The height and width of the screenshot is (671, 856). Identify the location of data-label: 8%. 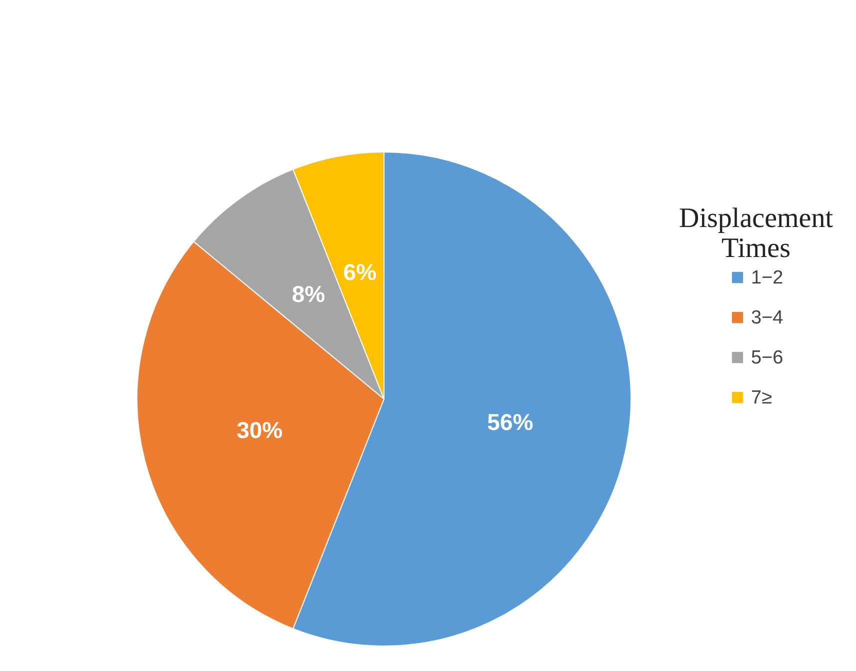
(309, 294).